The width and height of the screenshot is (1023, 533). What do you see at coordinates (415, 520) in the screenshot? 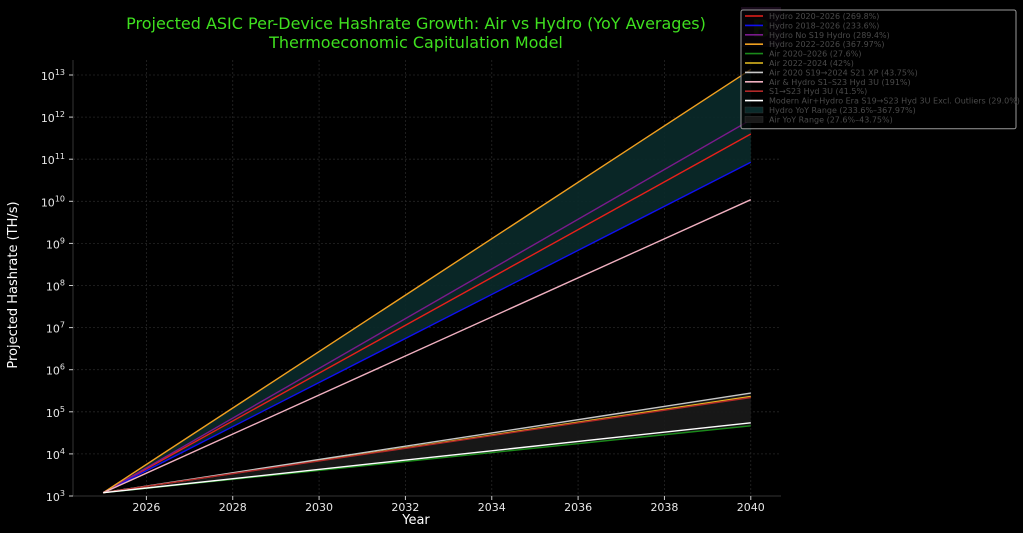
I see `x-axis-label: Year` at bounding box center [415, 520].